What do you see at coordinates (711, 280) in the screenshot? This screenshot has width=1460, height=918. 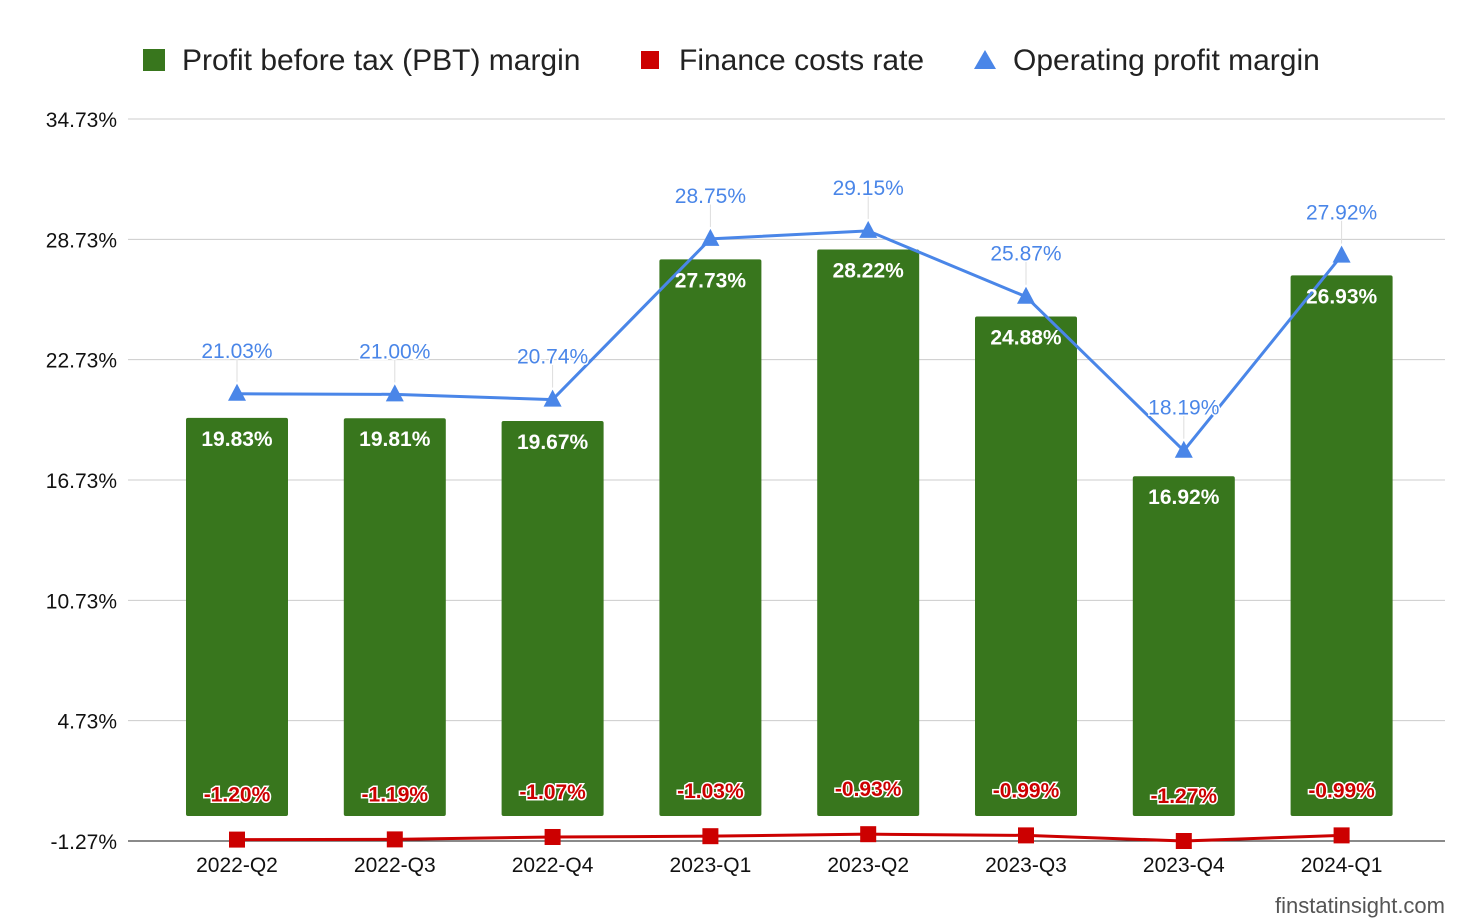 I see `pbt-bar-label: 27.73%` at bounding box center [711, 280].